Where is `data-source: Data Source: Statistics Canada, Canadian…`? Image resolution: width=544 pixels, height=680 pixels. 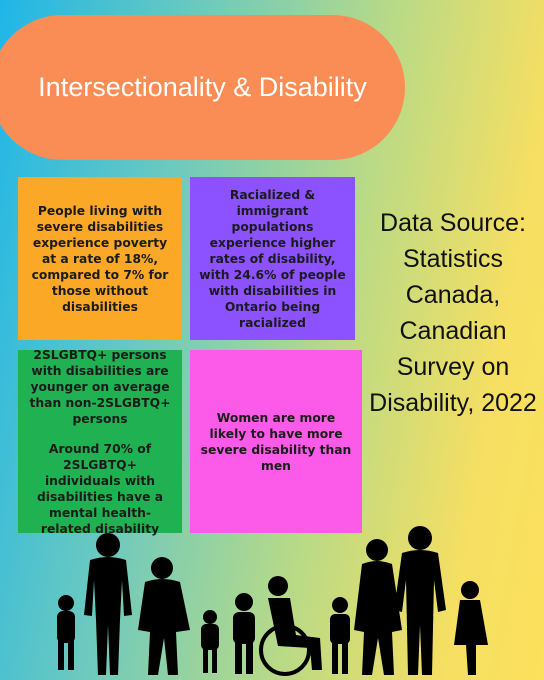
data-source: Data Source: Statistics Canada, Canadian… is located at coordinates (453, 313).